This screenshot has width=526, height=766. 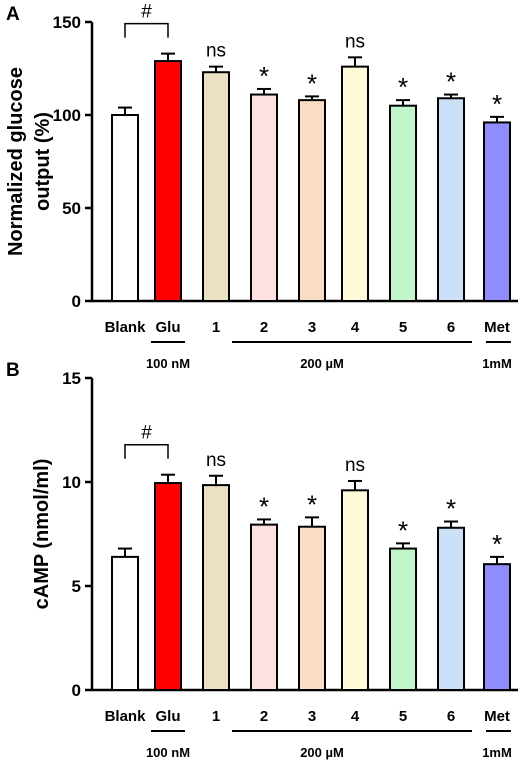 What do you see at coordinates (13, 370) in the screenshot?
I see `panel-letter: B` at bounding box center [13, 370].